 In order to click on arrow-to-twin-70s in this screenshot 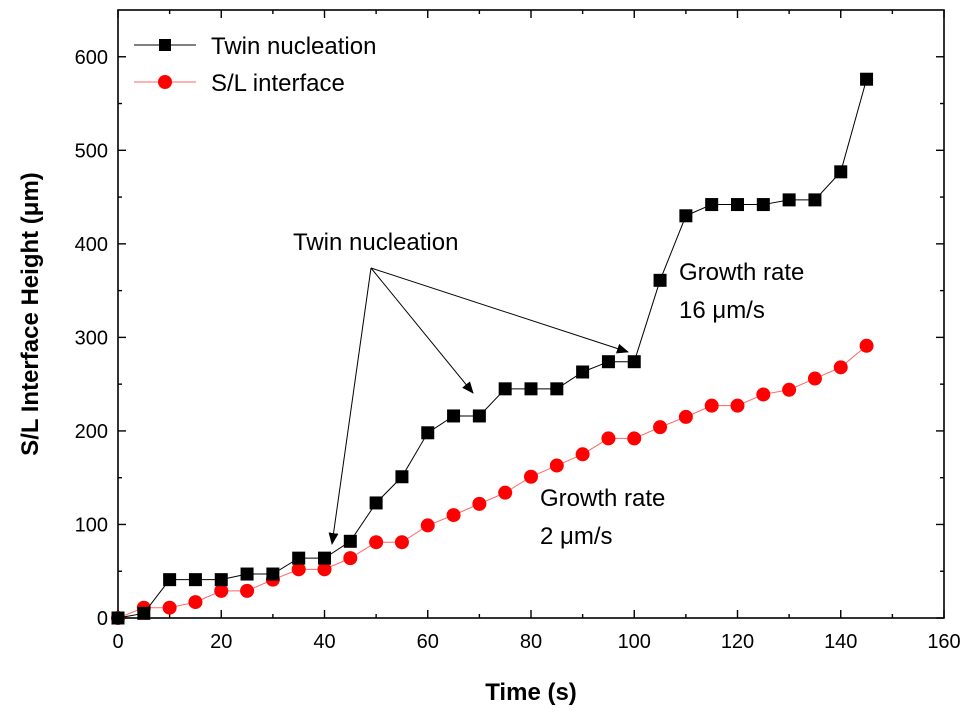, I will do `click(422, 330)`.